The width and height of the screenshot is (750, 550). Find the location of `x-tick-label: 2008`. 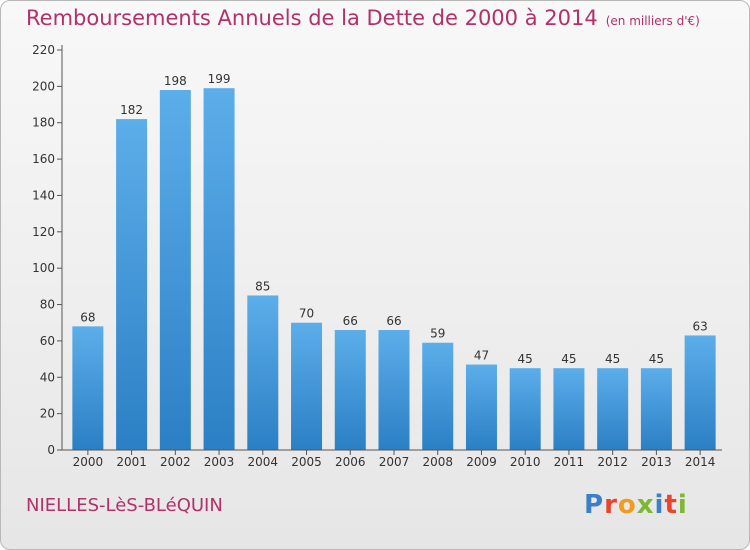

x-tick-label: 2008 is located at coordinates (437, 462).